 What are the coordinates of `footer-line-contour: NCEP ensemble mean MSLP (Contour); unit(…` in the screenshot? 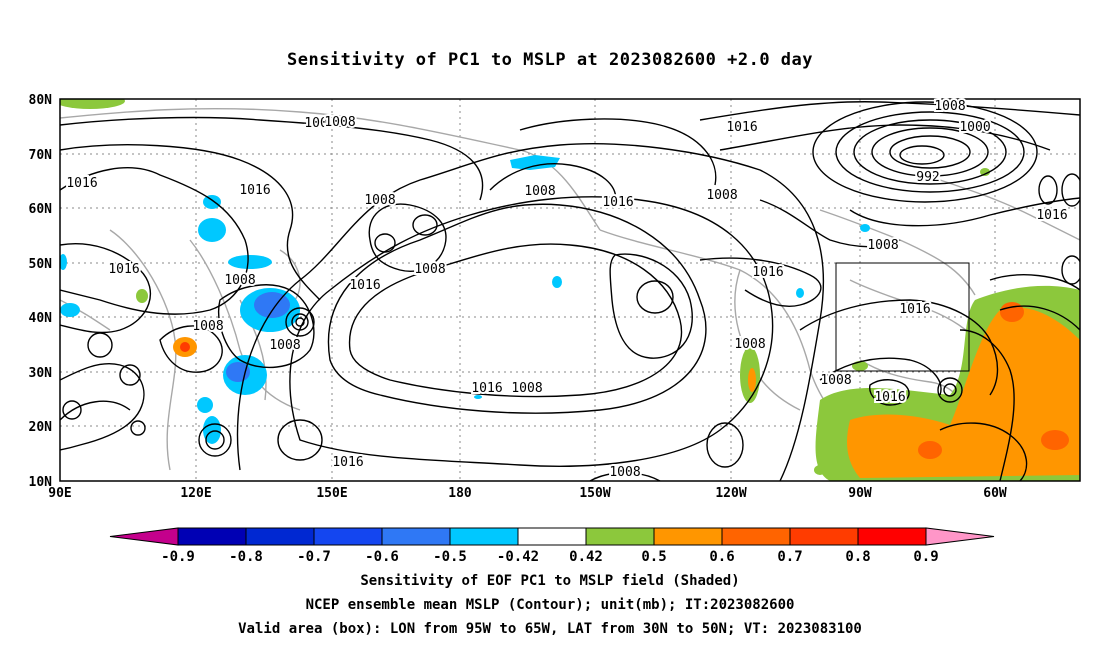 It's located at (550, 605).